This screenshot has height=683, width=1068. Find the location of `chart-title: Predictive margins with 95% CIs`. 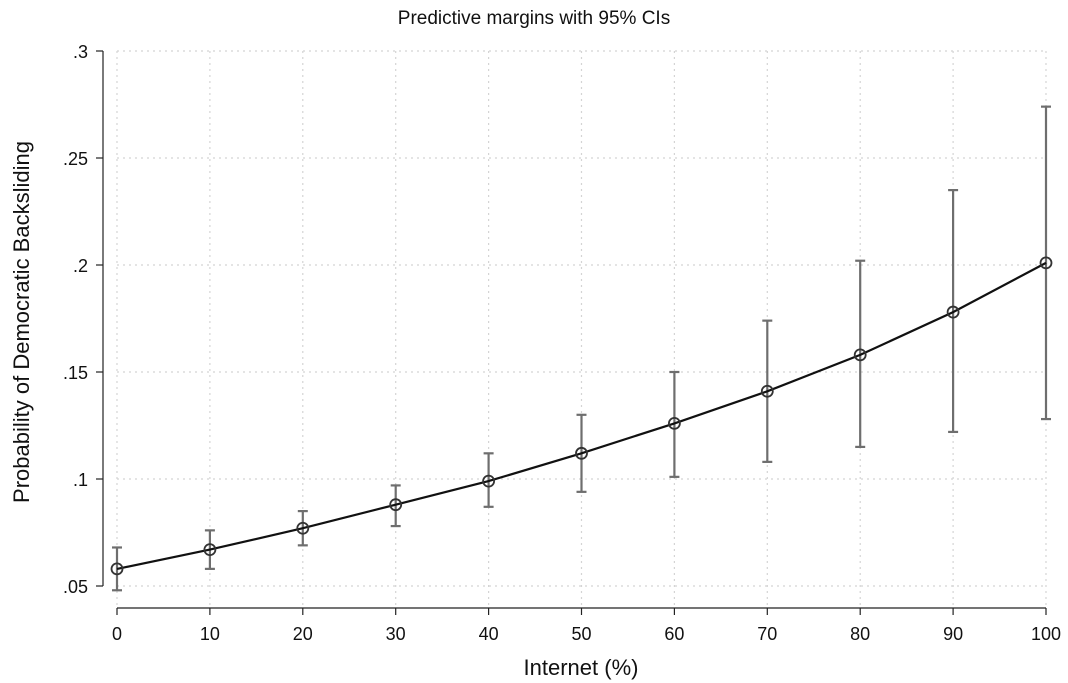

chart-title: Predictive margins with 95% CIs is located at coordinates (534, 18).